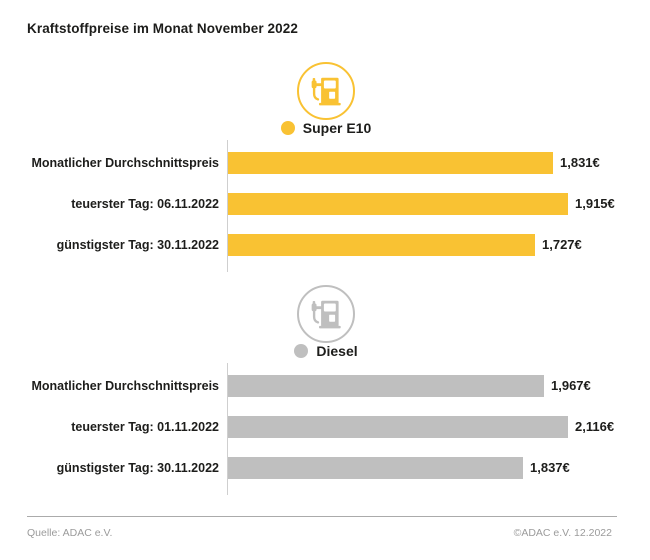 Image resolution: width=650 pixels, height=560 pixels. I want to click on row-label: teuerster Tag: 06.11.2022, so click(145, 204).